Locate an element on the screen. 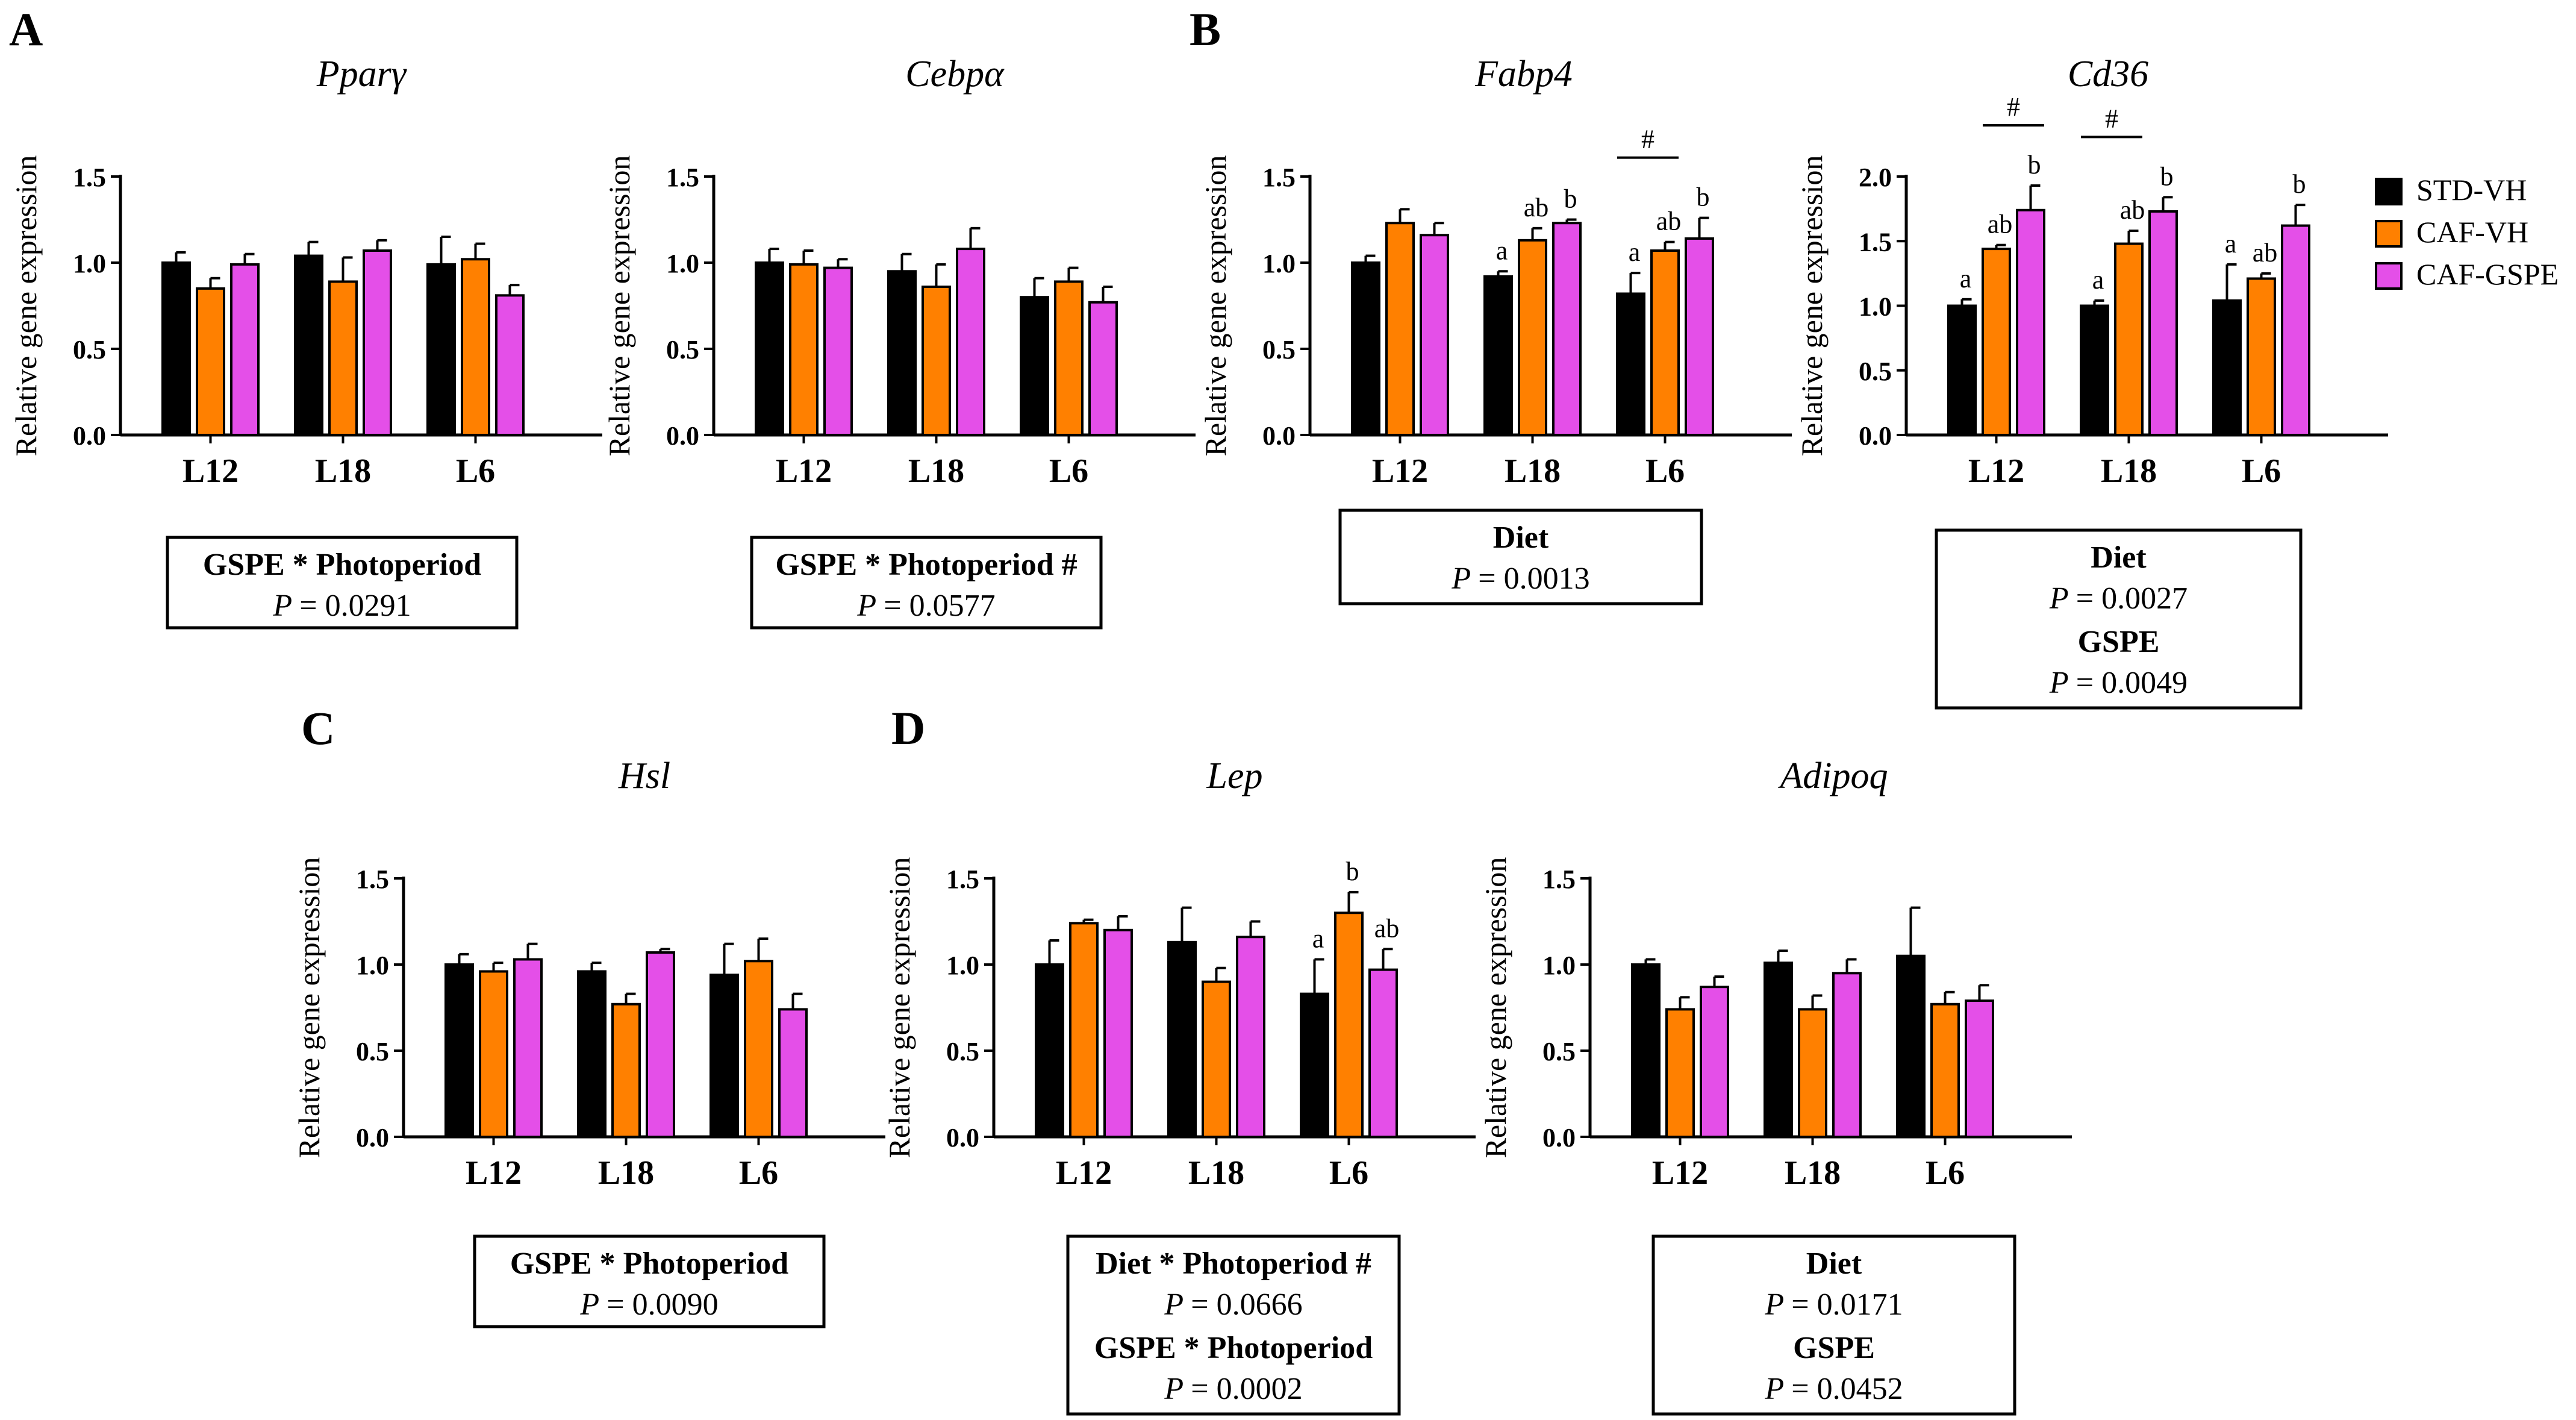 This screenshot has height=1420, width=2576. p-value: = 0.0291 is located at coordinates (355, 606).